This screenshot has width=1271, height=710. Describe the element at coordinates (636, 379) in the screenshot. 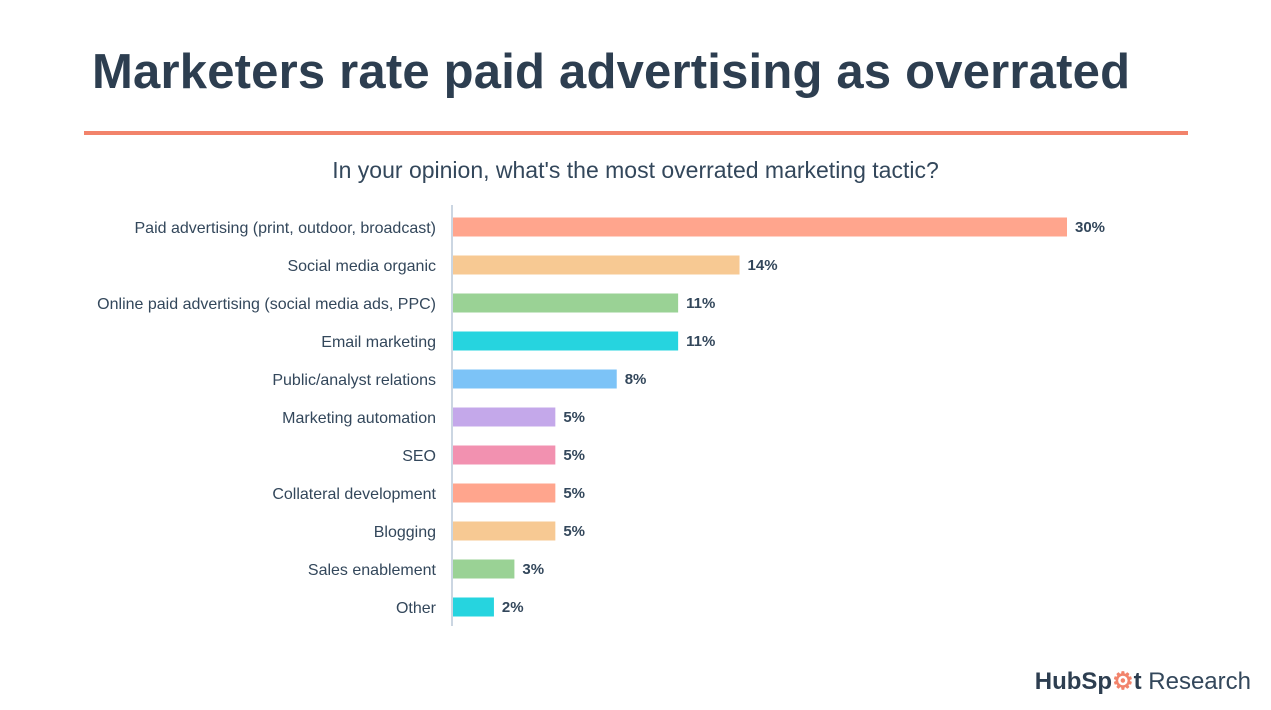

I see `value-label: 8%` at that location.